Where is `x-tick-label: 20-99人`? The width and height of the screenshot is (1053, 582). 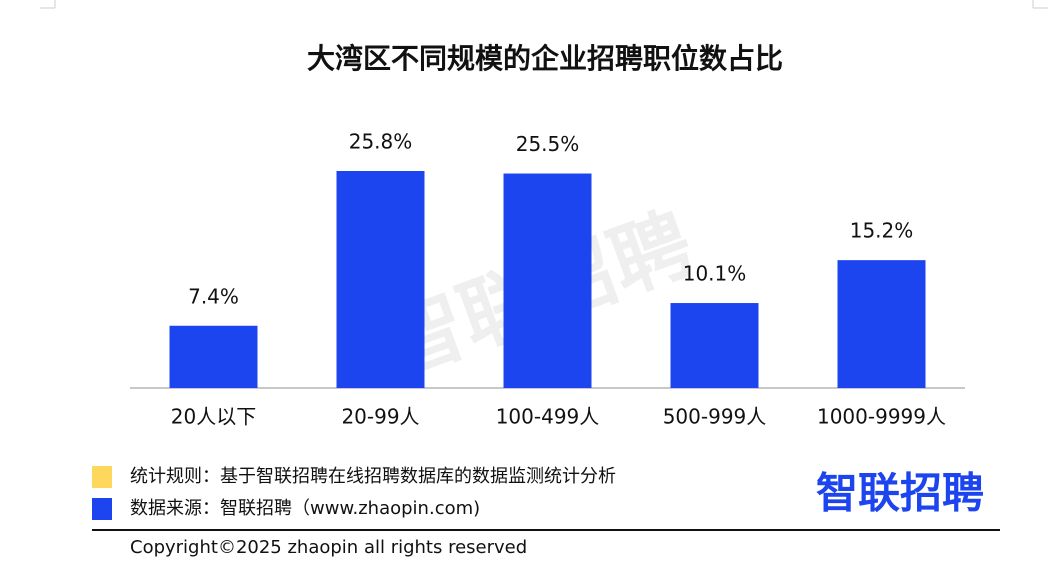
x-tick-label: 20-99人 is located at coordinates (380, 417).